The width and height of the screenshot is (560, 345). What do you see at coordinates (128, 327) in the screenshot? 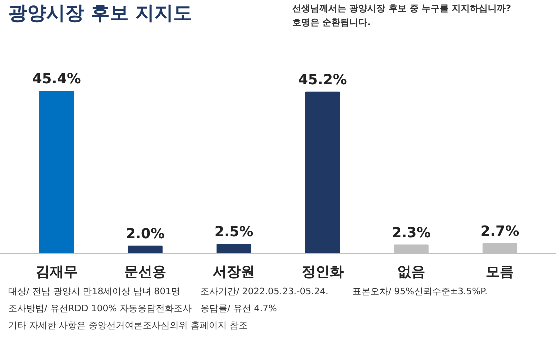
I see `text: 기타 자세한 사항은 중앙선거여론조사심의위 홈페이지 참조` at bounding box center [128, 327].